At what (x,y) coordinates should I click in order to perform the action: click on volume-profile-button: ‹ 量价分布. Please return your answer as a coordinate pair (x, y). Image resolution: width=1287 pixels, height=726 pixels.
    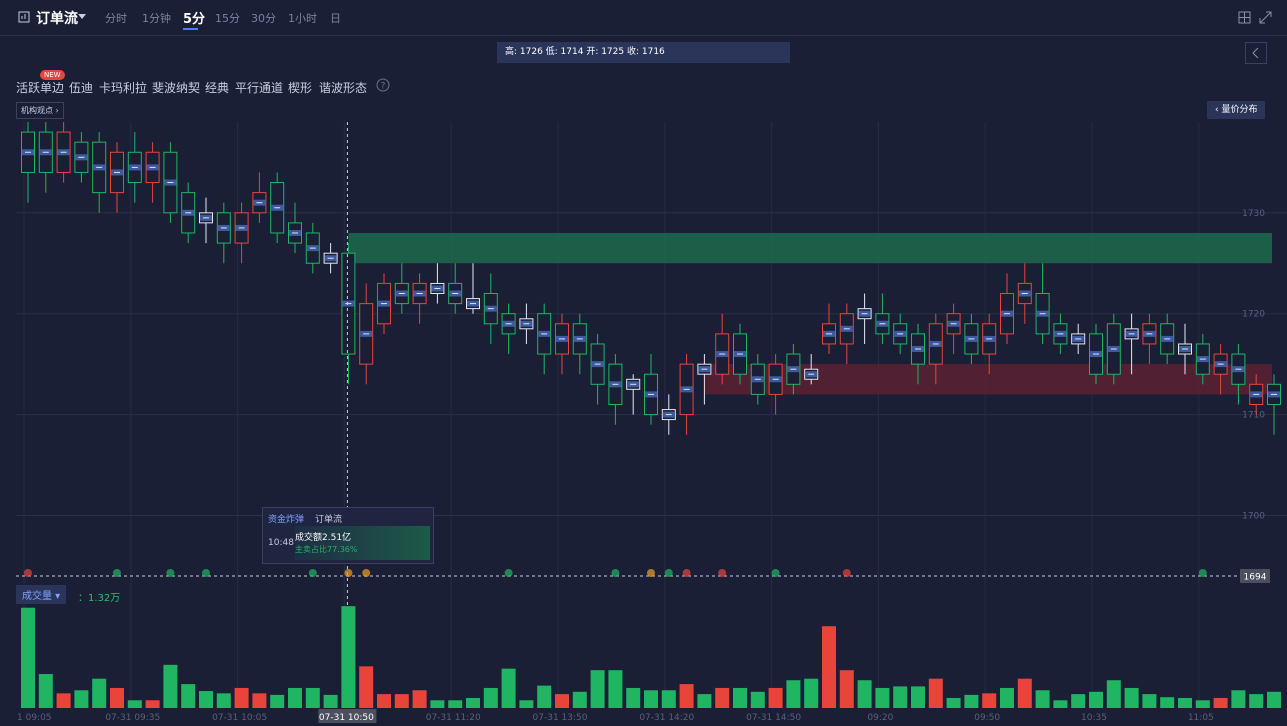
    Looking at the image, I should click on (1236, 110).